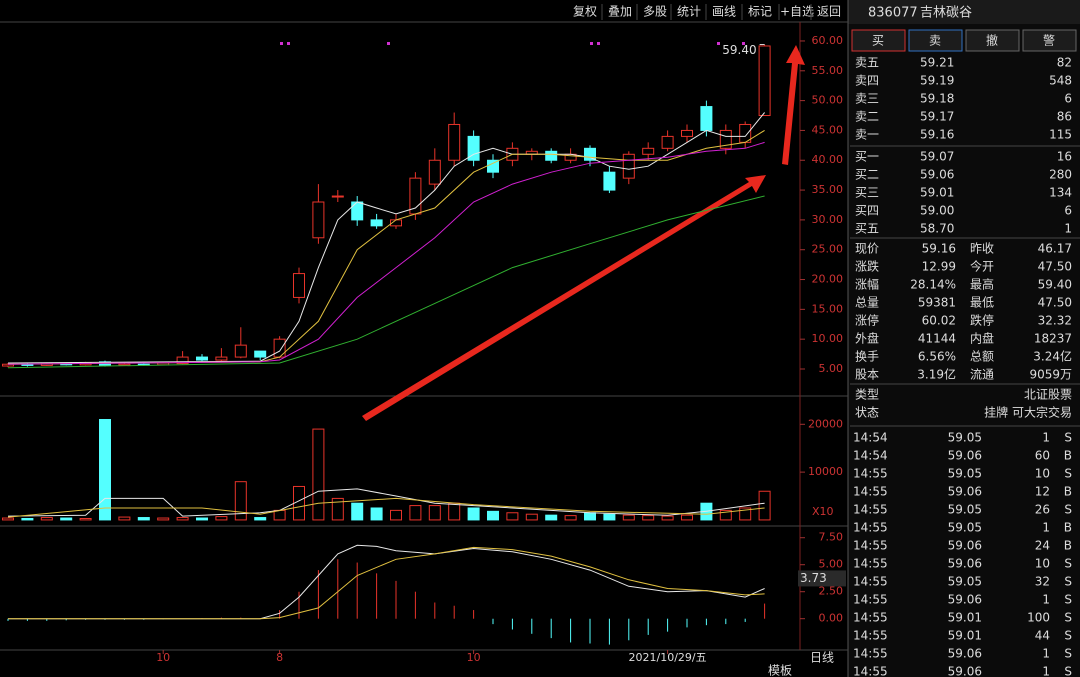 The image size is (1080, 677). I want to click on stat-label: 昨收, so click(982, 249).